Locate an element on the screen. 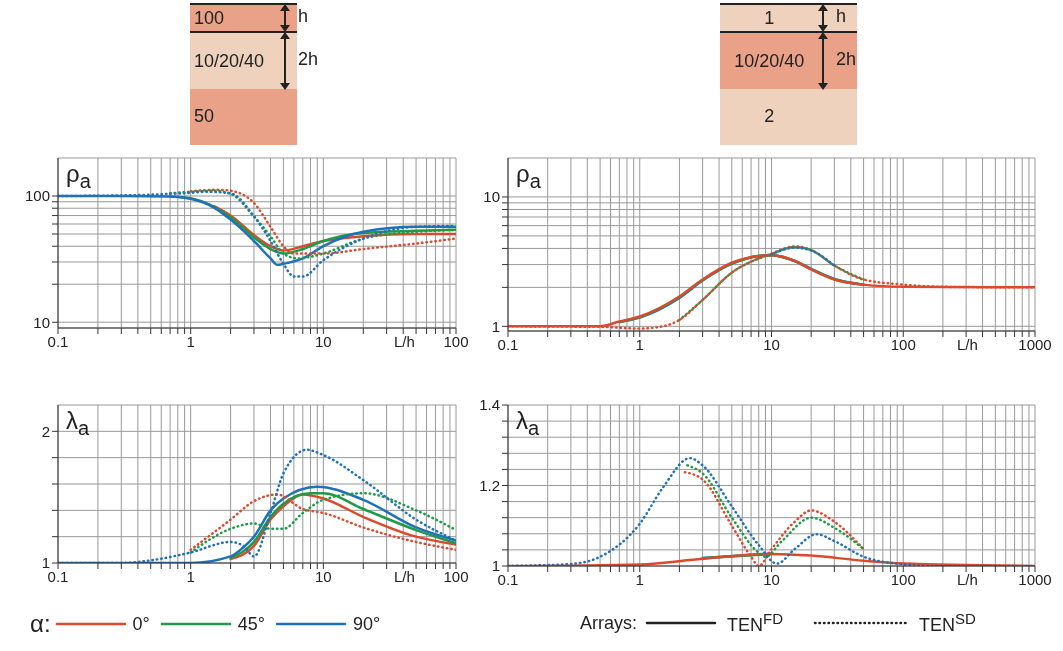  category-label: 50 is located at coordinates (204, 116).